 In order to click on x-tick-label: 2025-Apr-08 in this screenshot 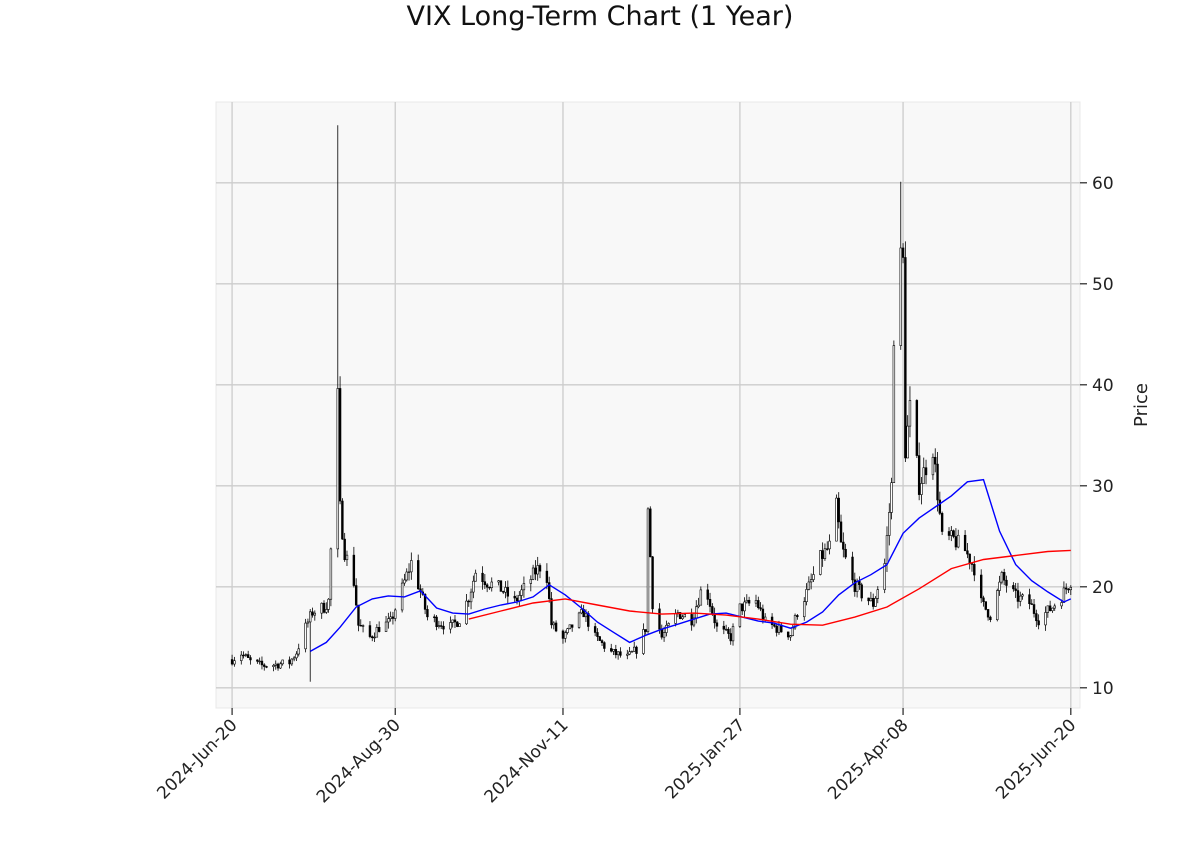, I will do `click(868, 759)`.